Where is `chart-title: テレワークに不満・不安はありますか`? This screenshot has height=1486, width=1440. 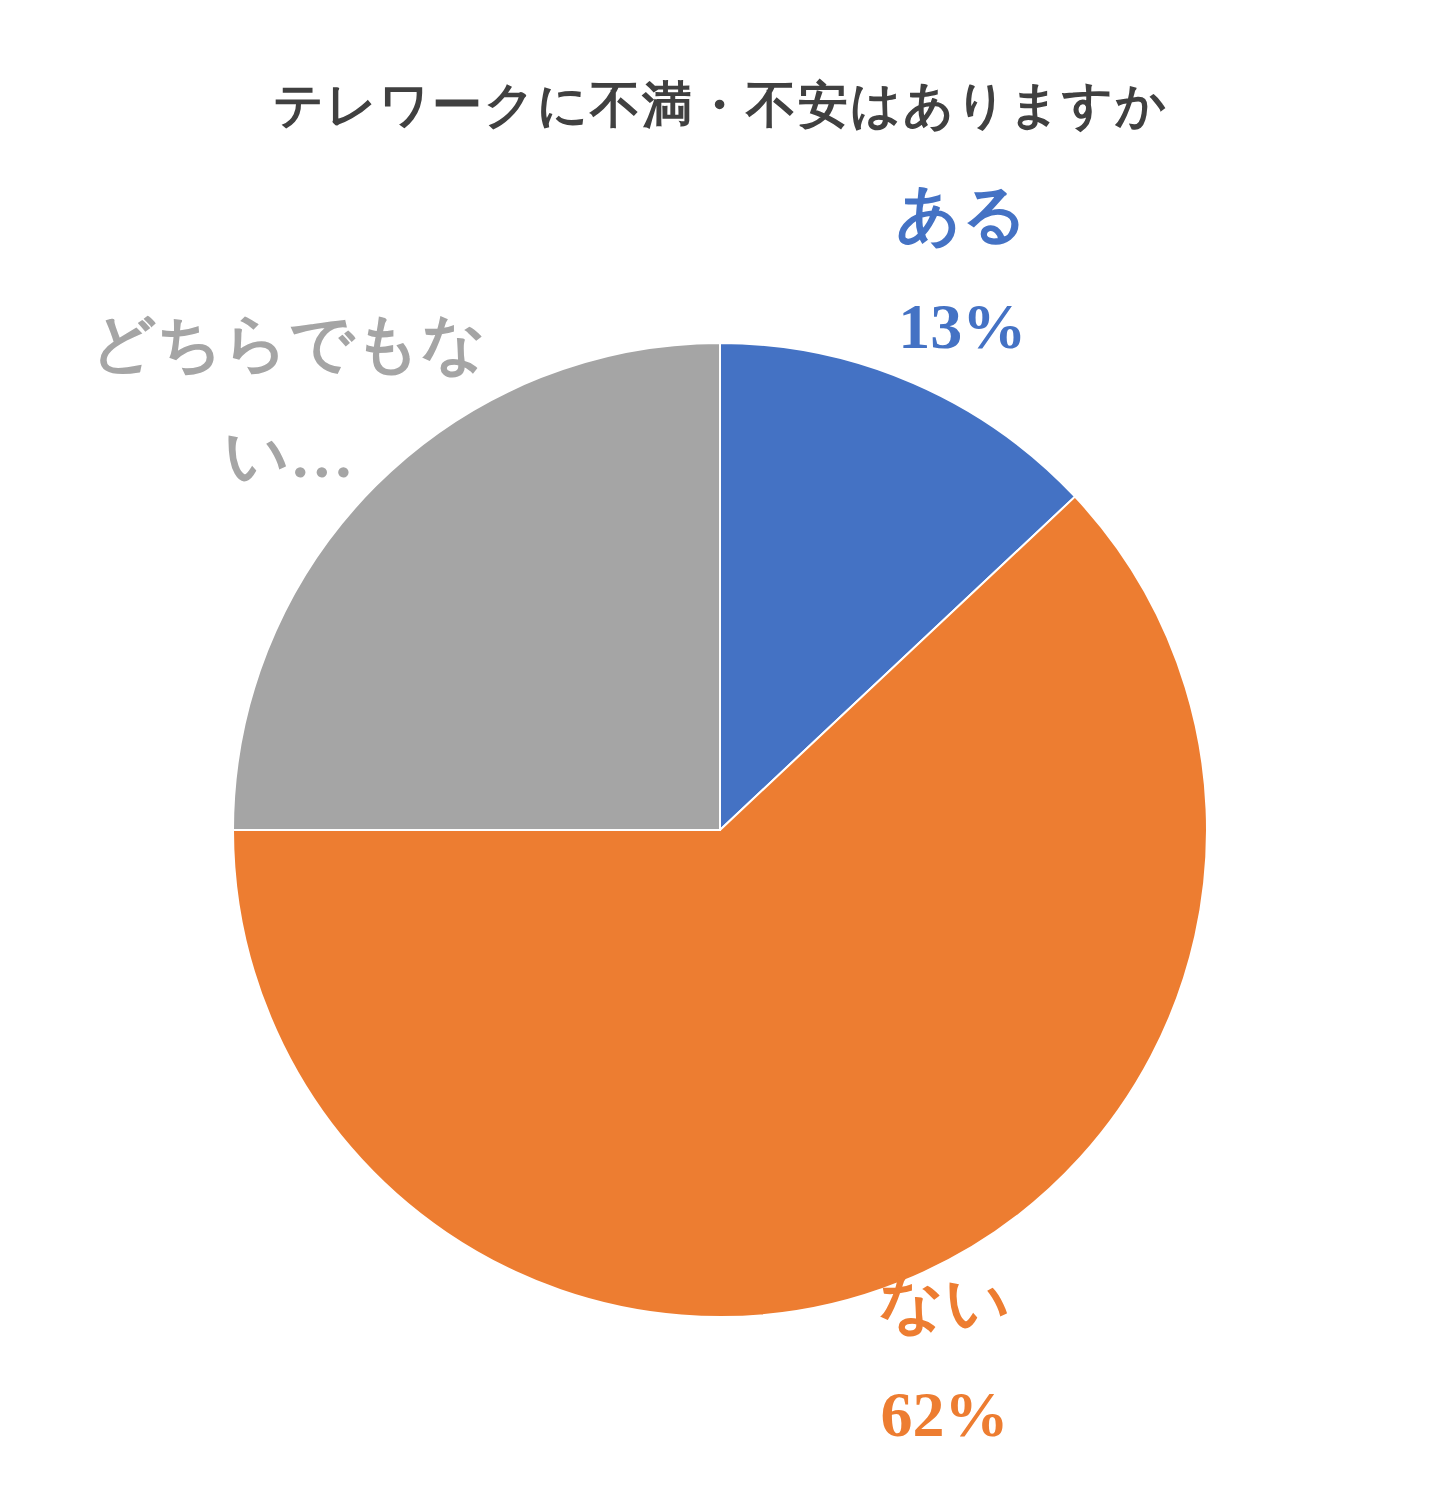
chart-title: テレワークに不満・不安はありますか is located at coordinates (720, 105).